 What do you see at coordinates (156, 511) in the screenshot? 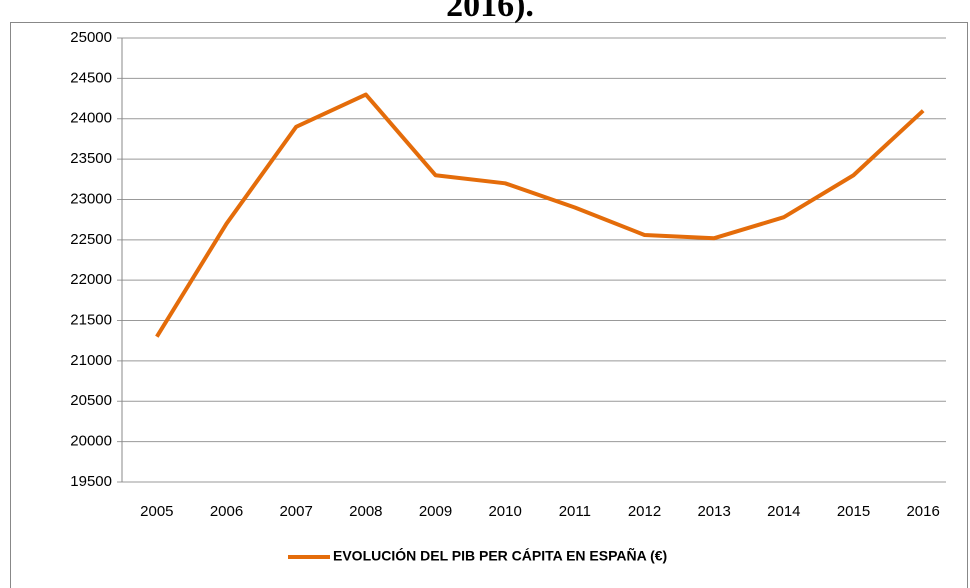
I see `x-tick-label: 2005` at bounding box center [156, 511].